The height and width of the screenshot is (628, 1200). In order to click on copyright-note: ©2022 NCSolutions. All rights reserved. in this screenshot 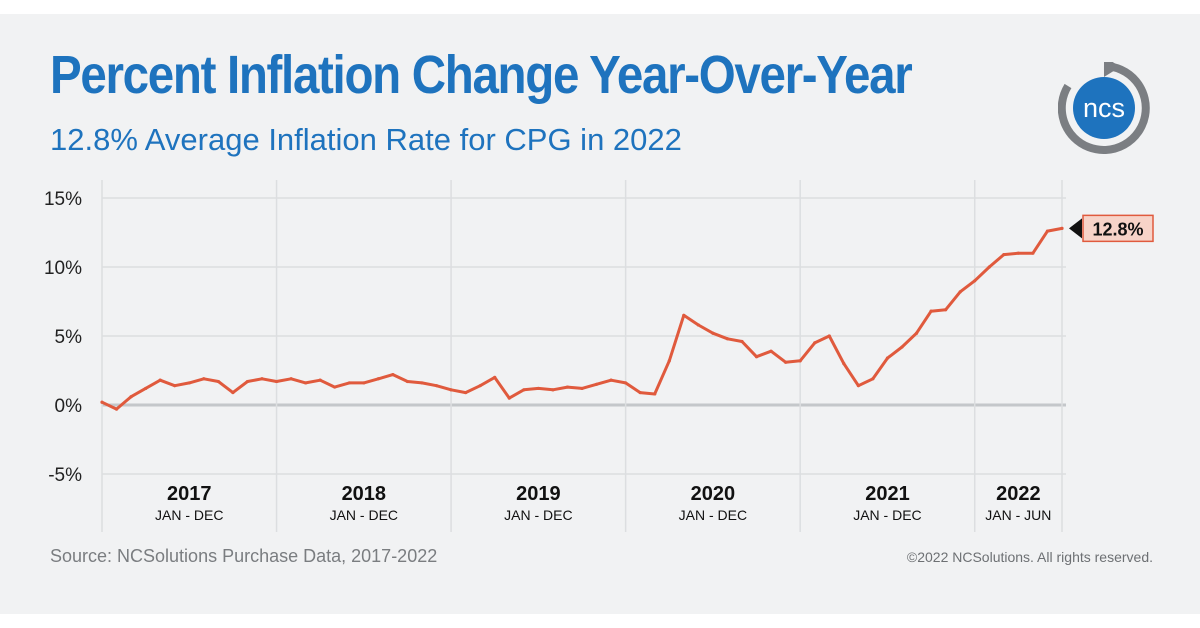, I will do `click(1029, 557)`.